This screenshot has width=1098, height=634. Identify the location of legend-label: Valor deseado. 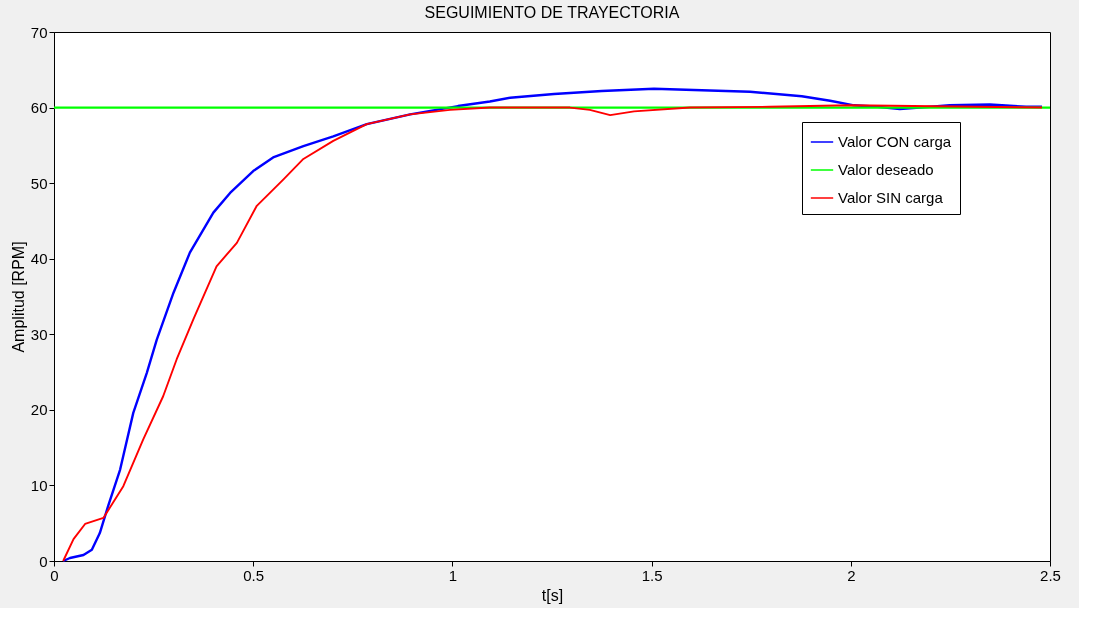
(886, 169).